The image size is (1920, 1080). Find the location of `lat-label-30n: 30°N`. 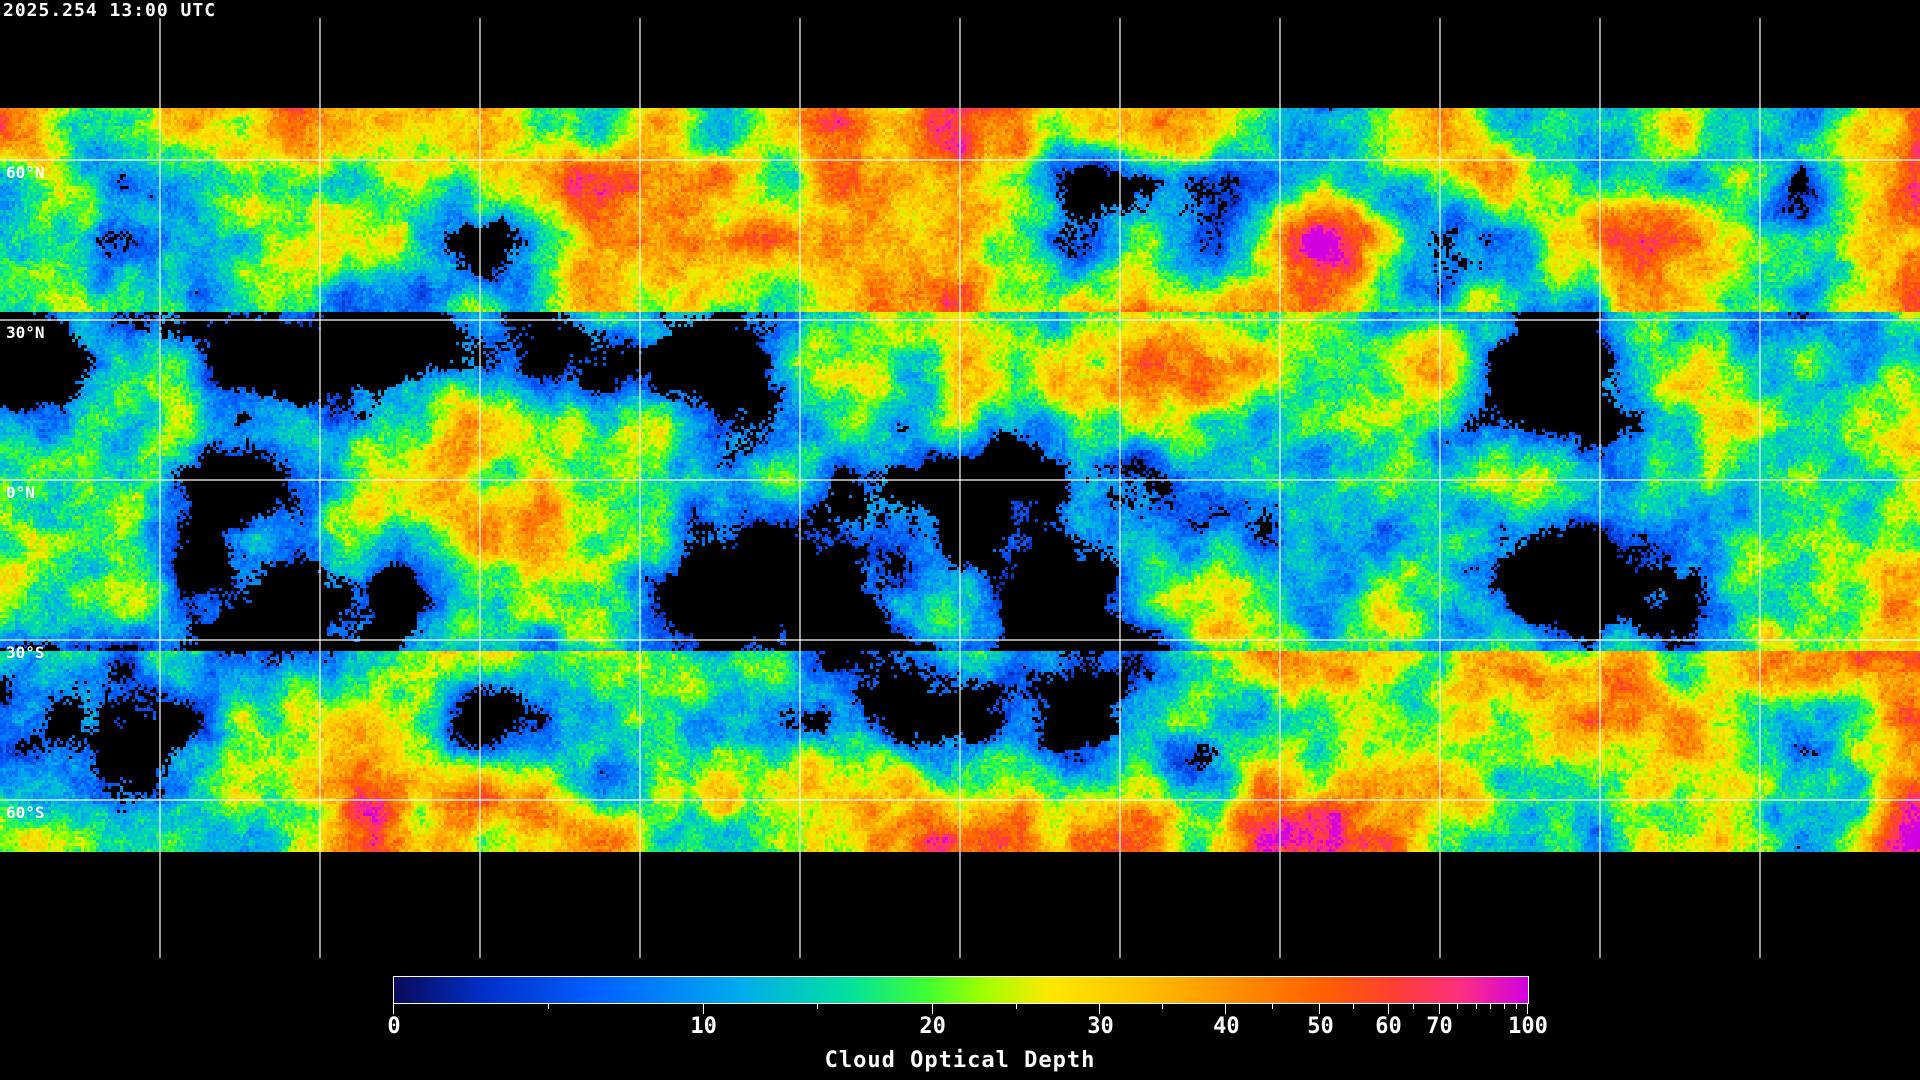

lat-label-30n: 30°N is located at coordinates (25, 332).